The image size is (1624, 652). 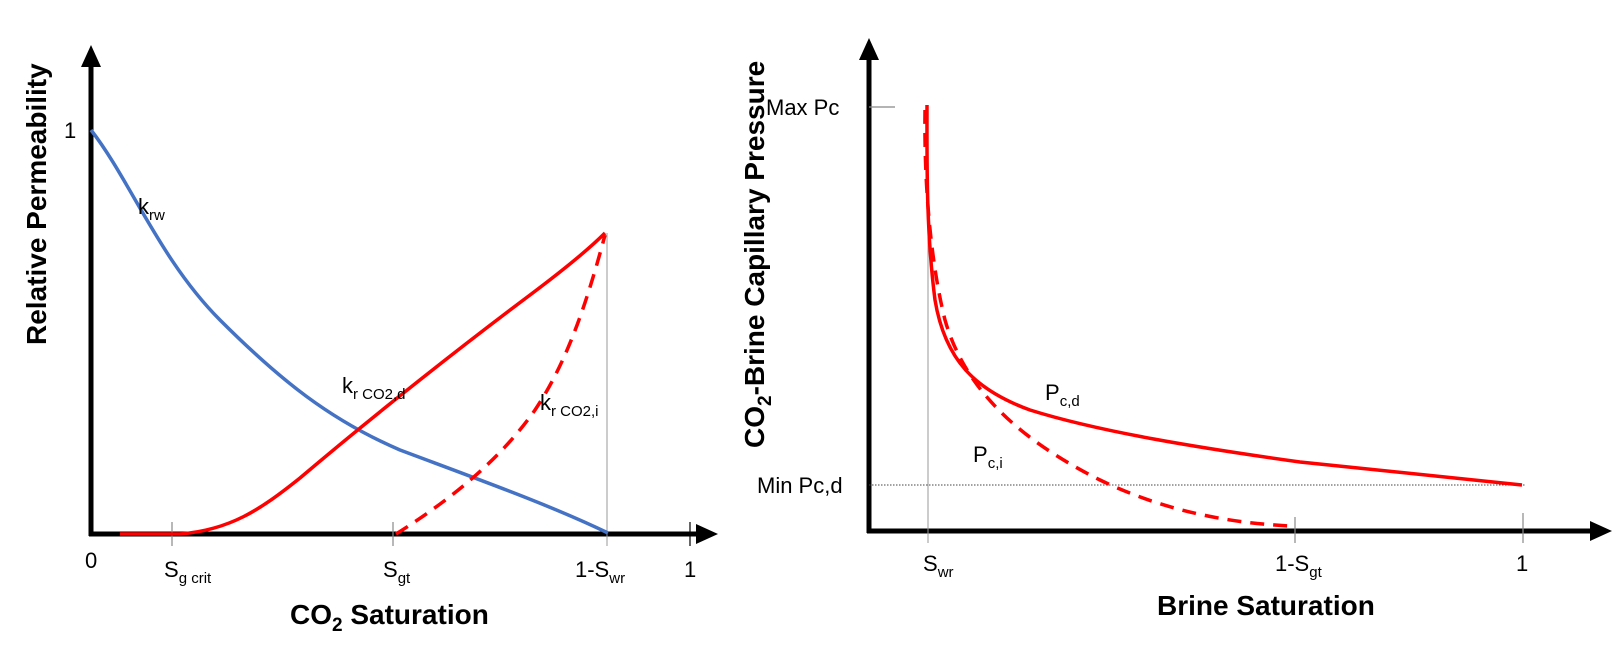 I want to click on left-y-arrow, so click(x=91, y=56).